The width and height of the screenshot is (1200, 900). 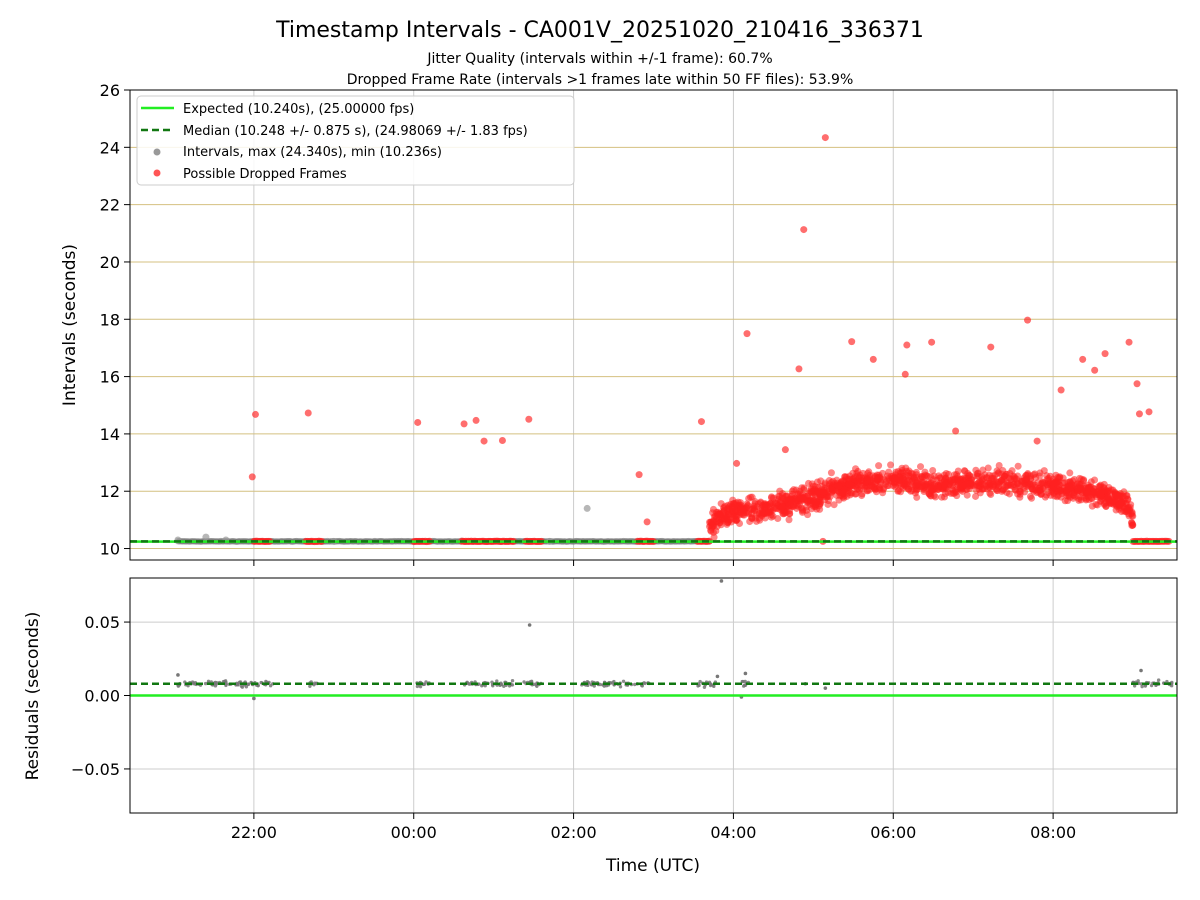 What do you see at coordinates (157, 152) in the screenshot?
I see `legend-intervals-swatch` at bounding box center [157, 152].